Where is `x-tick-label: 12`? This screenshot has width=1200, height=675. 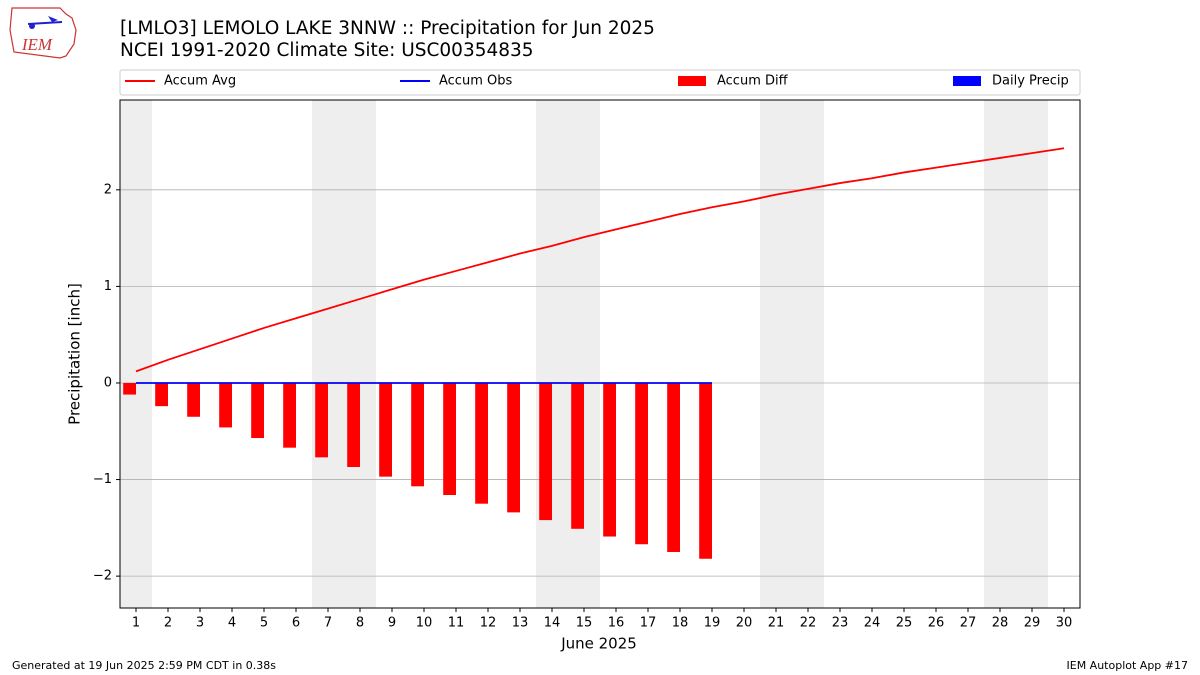 x-tick-label: 12 is located at coordinates (488, 623).